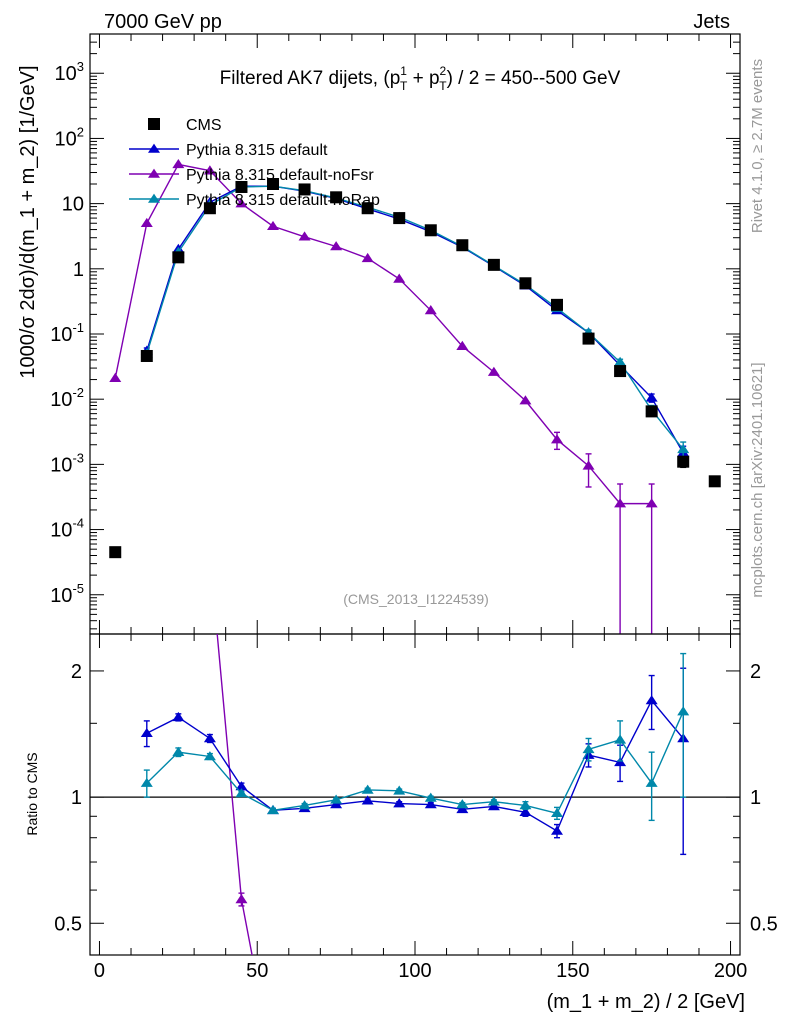  What do you see at coordinates (257, 150) in the screenshot?
I see `legend-label-default: Pythia 8.315 default` at bounding box center [257, 150].